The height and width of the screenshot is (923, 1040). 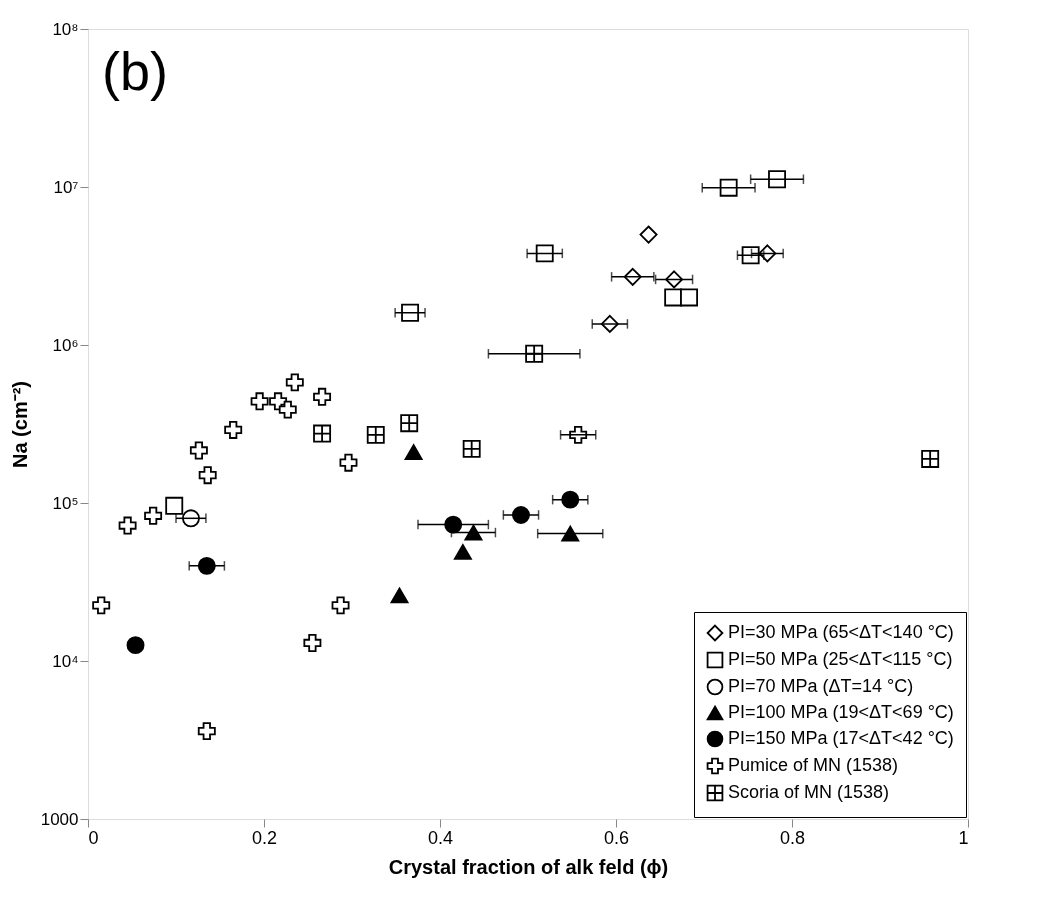 I want to click on y-tick-label: 10⁸, so click(x=65, y=29).